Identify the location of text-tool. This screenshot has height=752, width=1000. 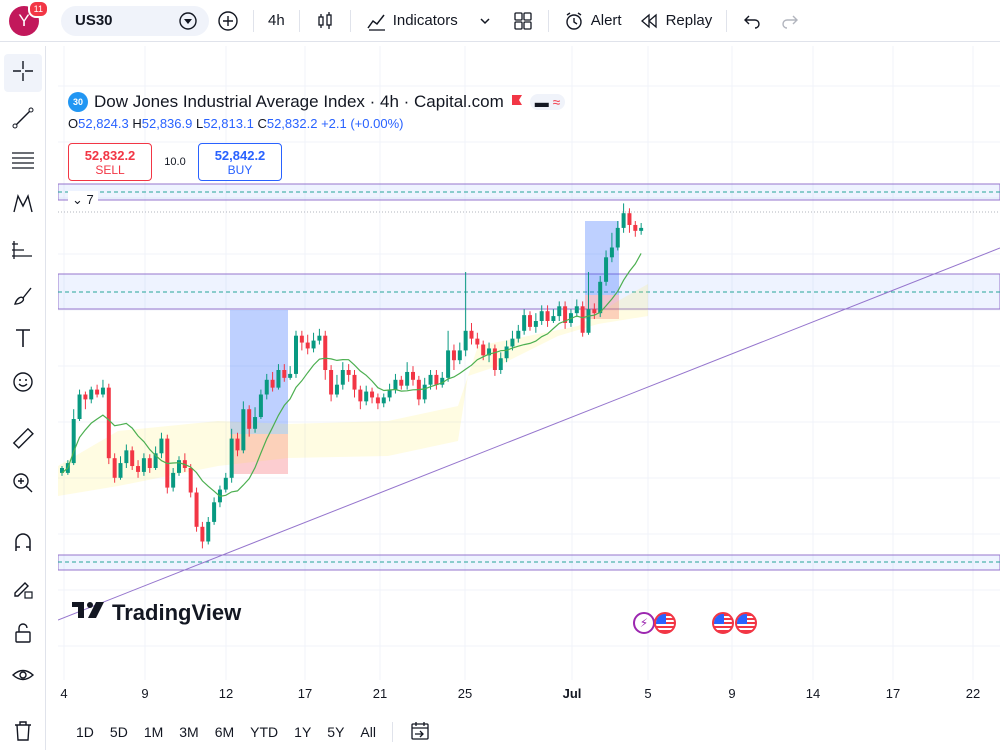
(23, 340).